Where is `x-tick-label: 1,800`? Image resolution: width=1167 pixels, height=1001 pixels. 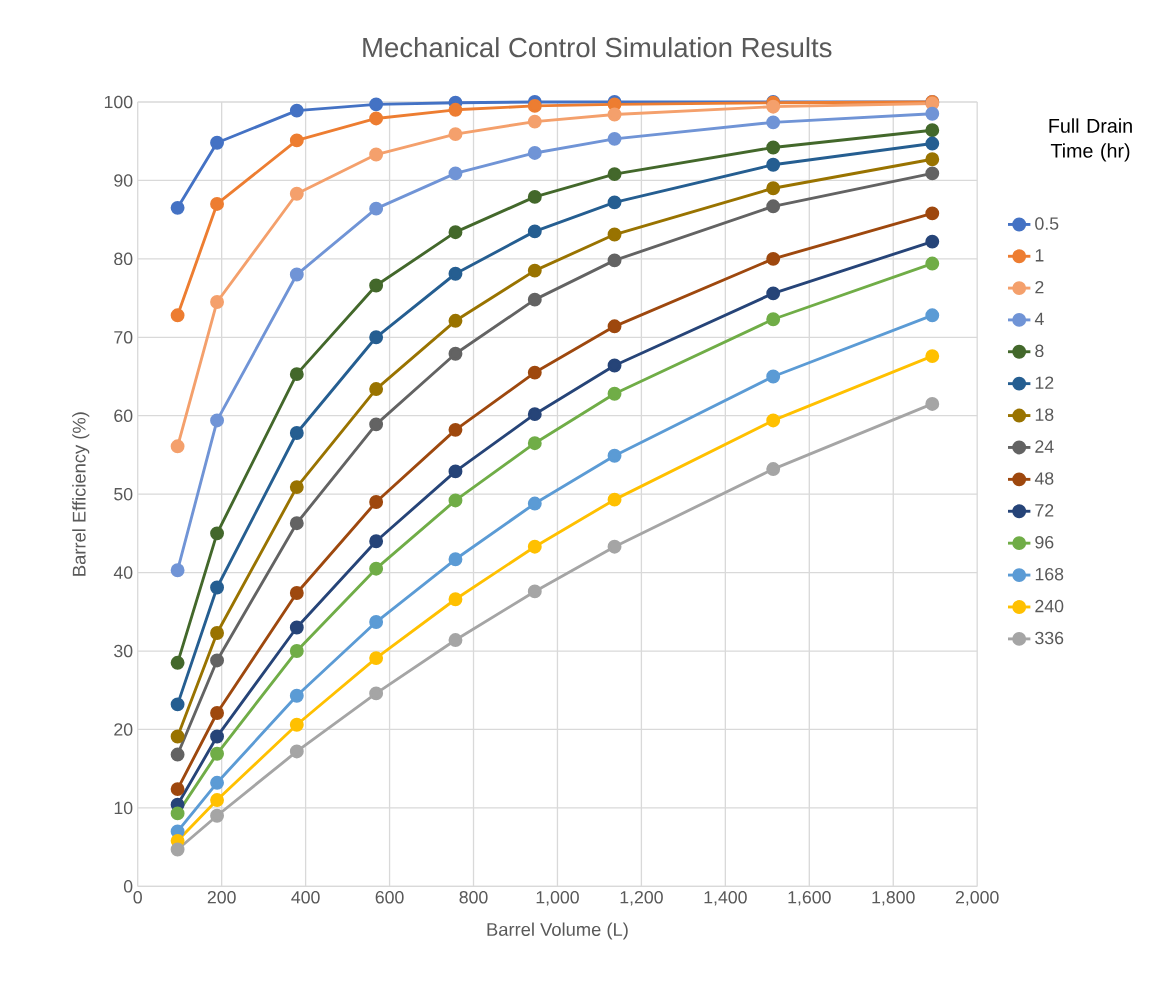
x-tick-label: 1,800 is located at coordinates (893, 898).